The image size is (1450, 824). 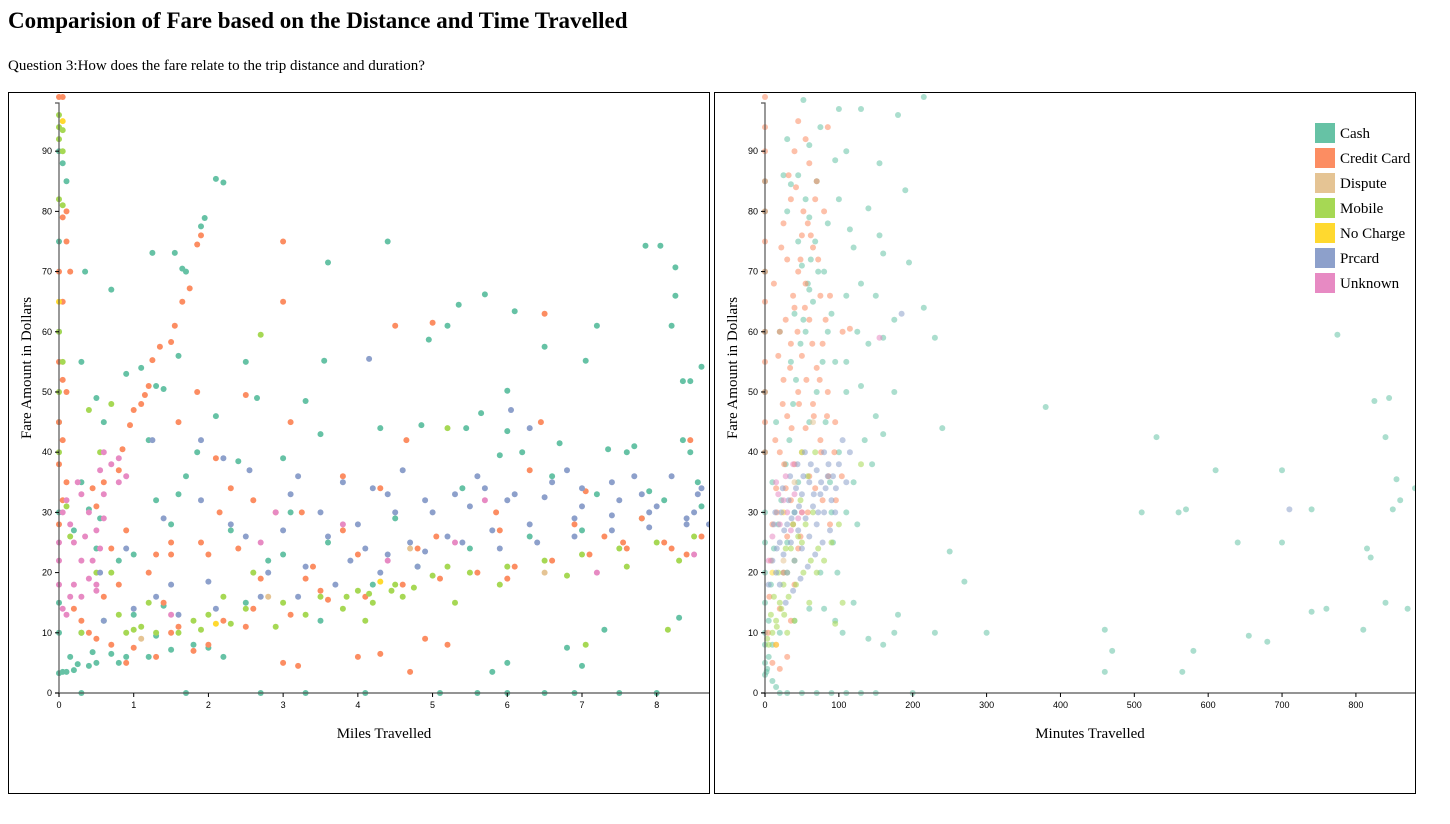 I want to click on x-tick: 300, so click(x=986, y=701).